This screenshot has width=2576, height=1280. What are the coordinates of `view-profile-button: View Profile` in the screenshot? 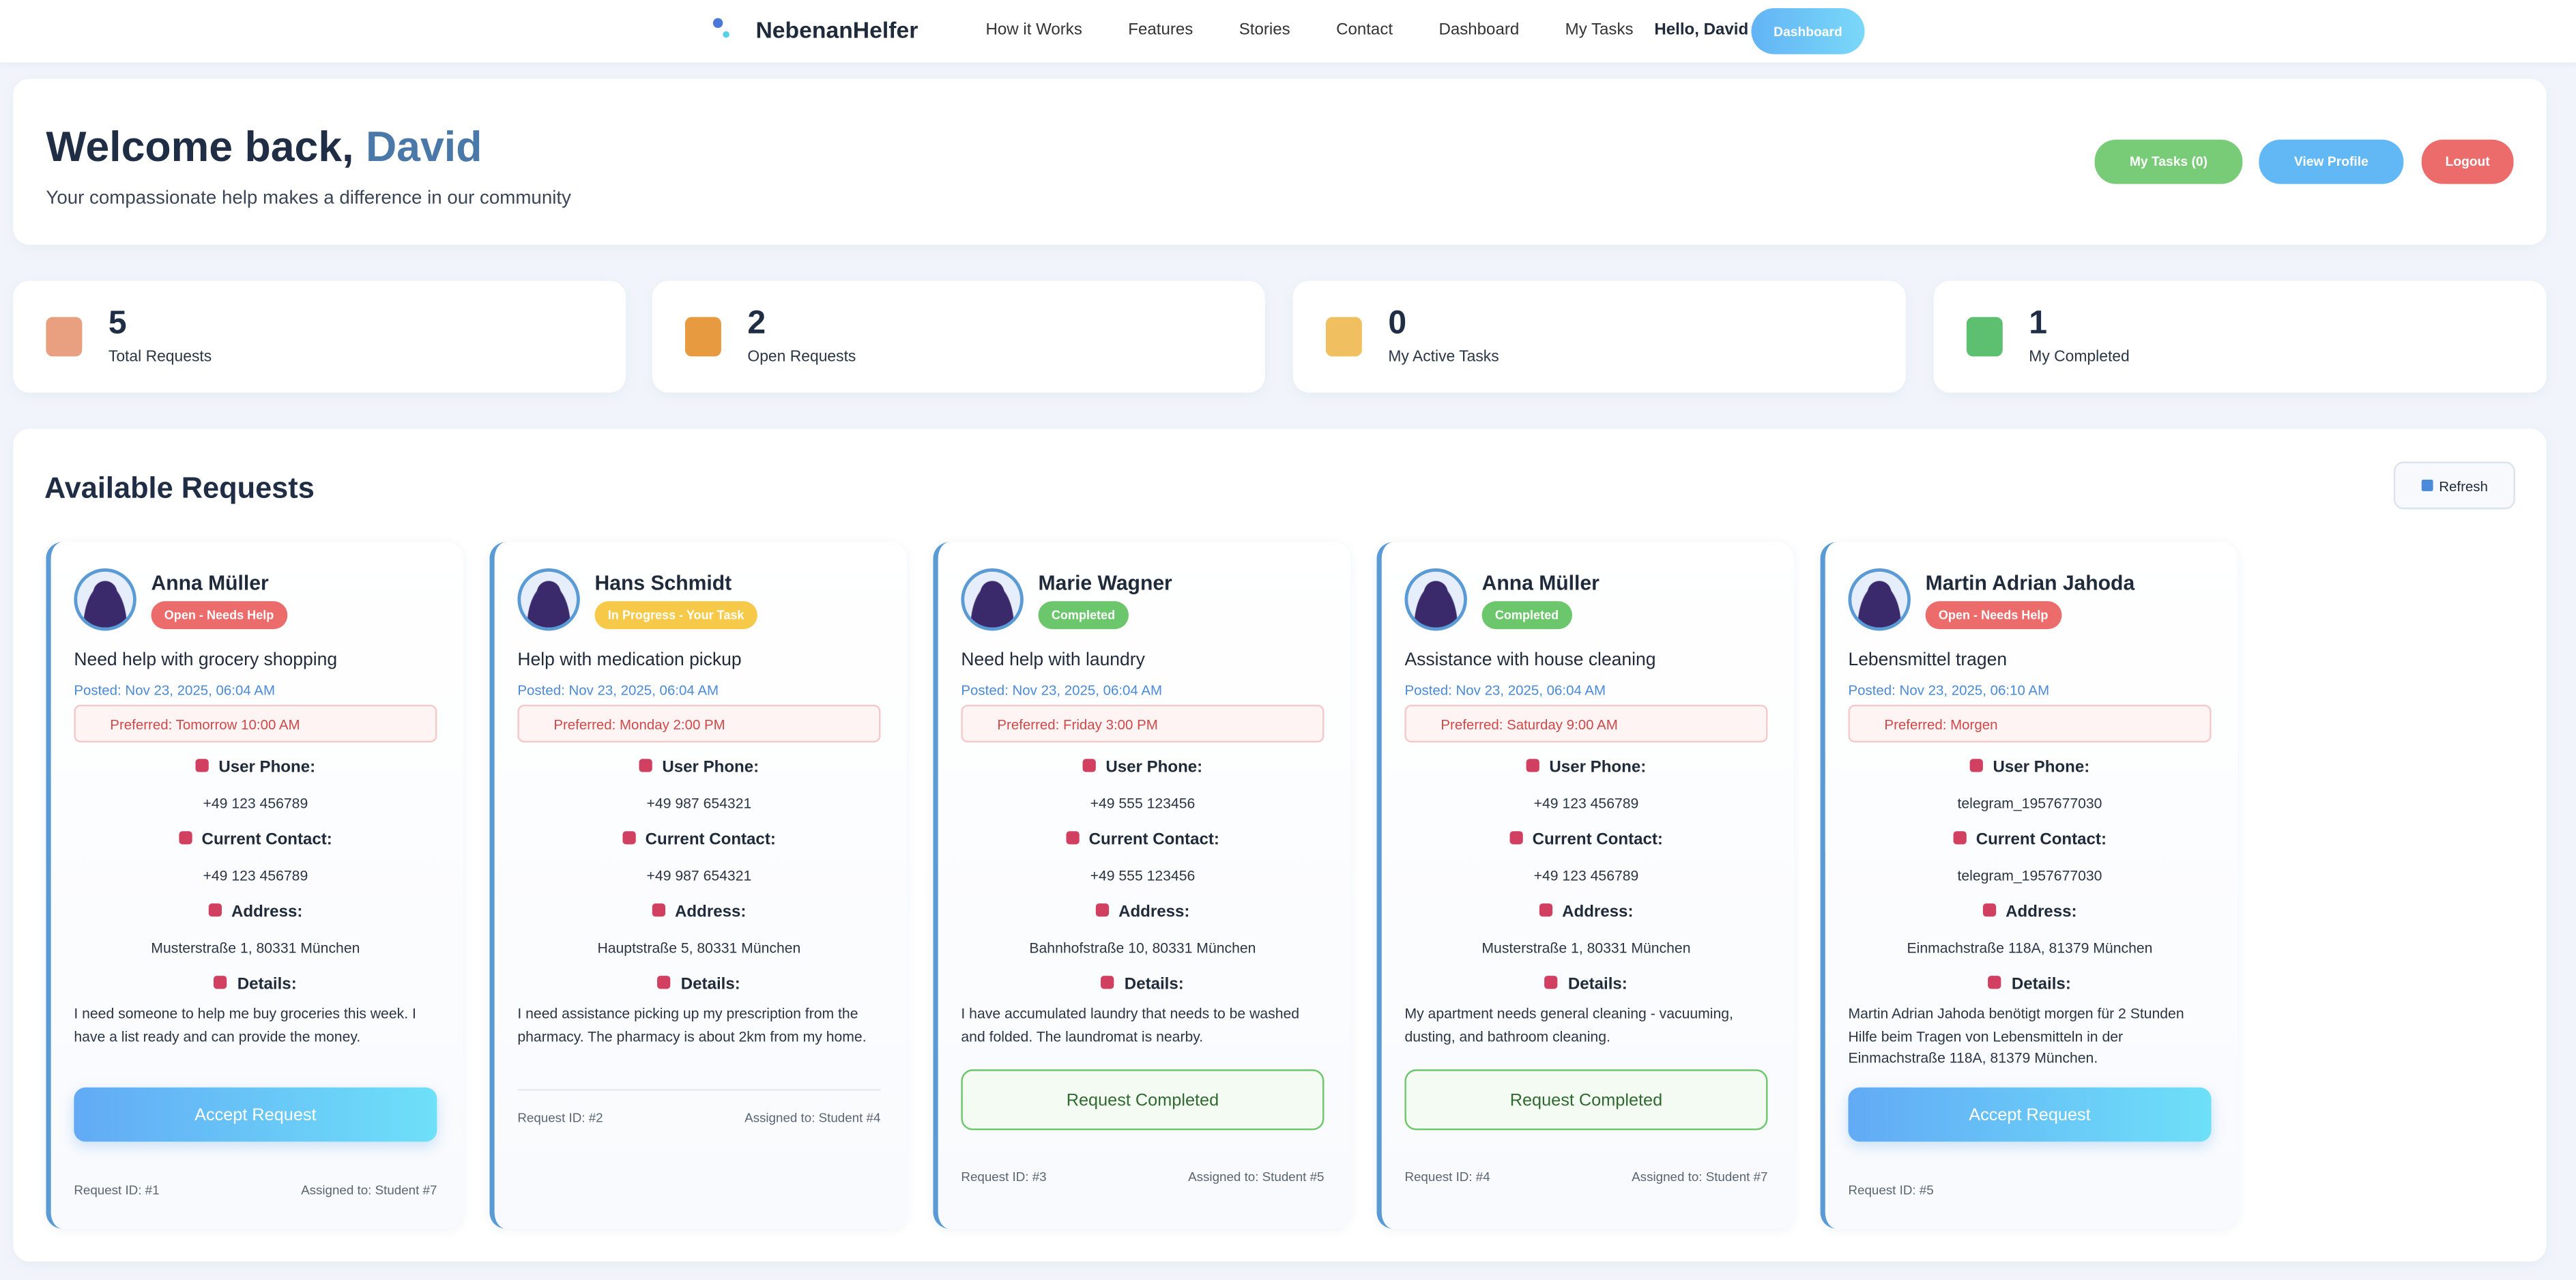 It's located at (2331, 161).